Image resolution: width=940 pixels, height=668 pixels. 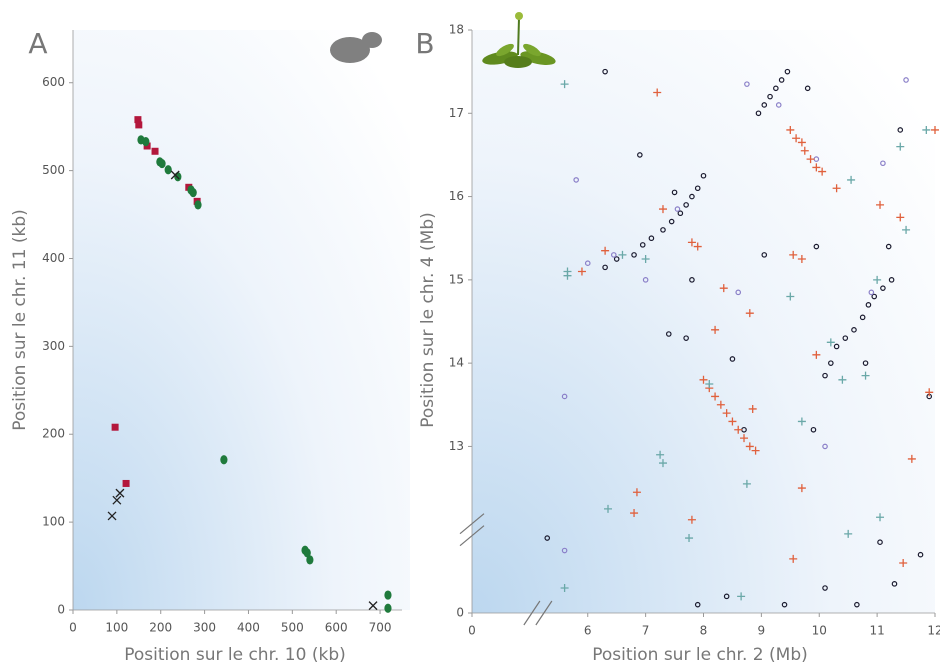 What do you see at coordinates (456, 279) in the screenshot?
I see `y-tick-label: 15` at bounding box center [456, 279].